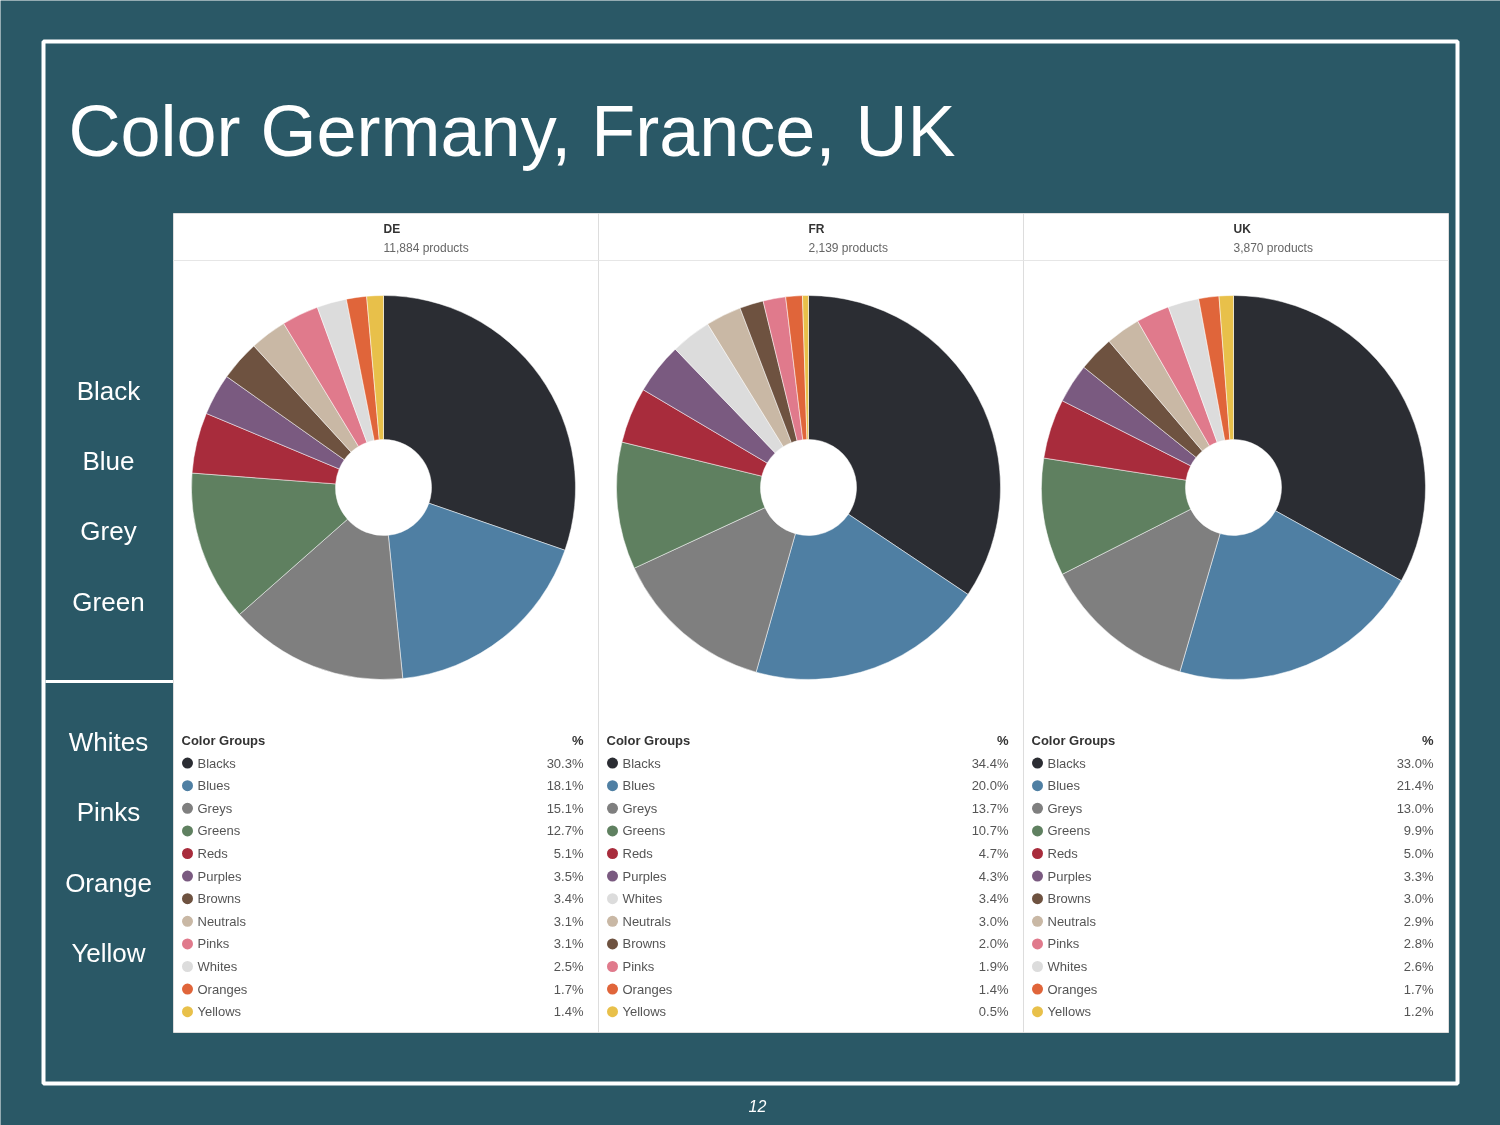 Image resolution: width=1500 pixels, height=1125 pixels. Describe the element at coordinates (816, 228) in the screenshot. I see `chart-title: FR` at that location.